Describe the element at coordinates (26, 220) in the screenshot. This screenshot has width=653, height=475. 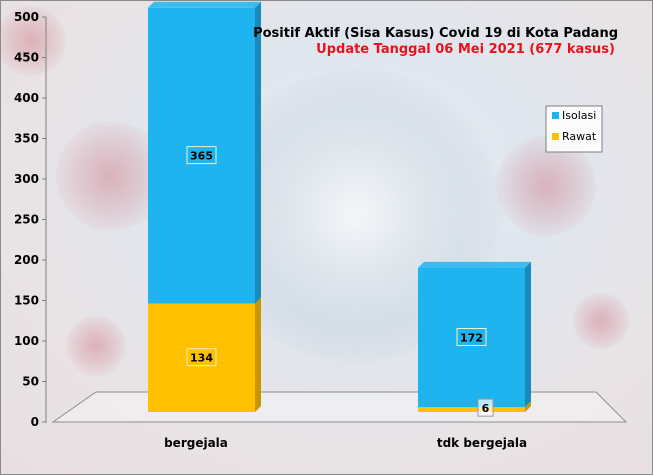
I see `y-tick-label: 250` at that location.